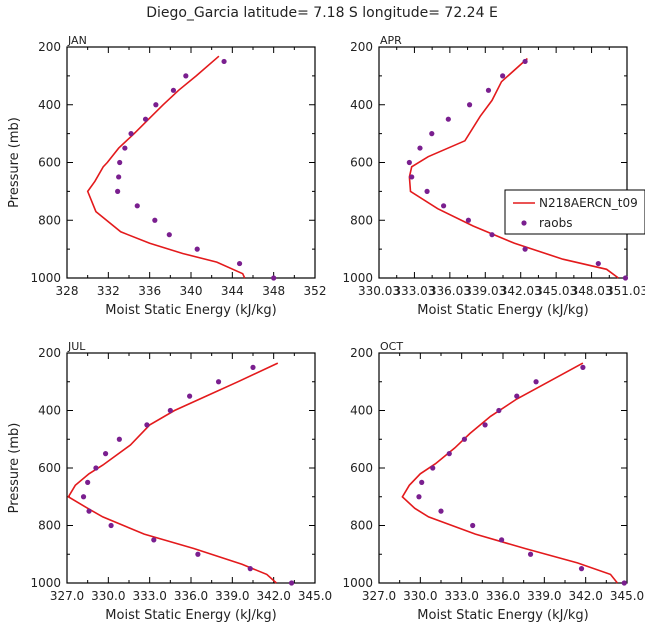 The width and height of the screenshot is (645, 640). I want to click on x-tick-label: 344, so click(232, 291).